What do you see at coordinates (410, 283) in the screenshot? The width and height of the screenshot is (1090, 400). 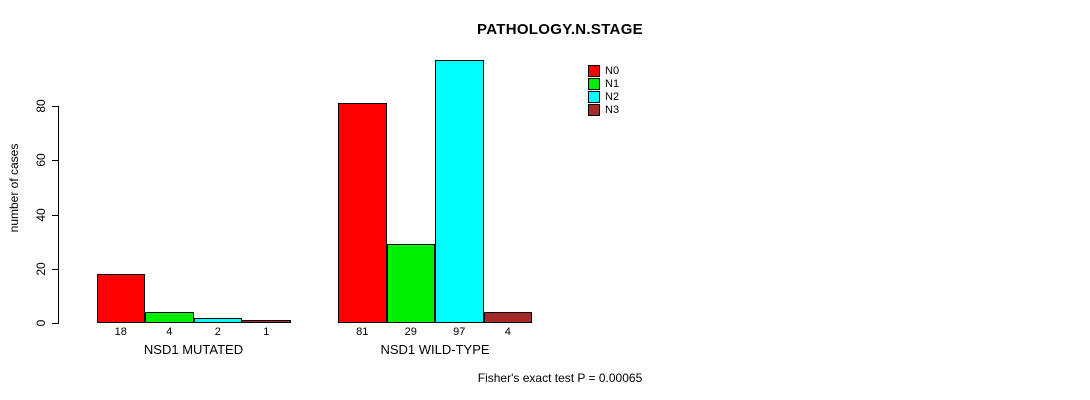 I see `bar-n1-wildtype` at bounding box center [410, 283].